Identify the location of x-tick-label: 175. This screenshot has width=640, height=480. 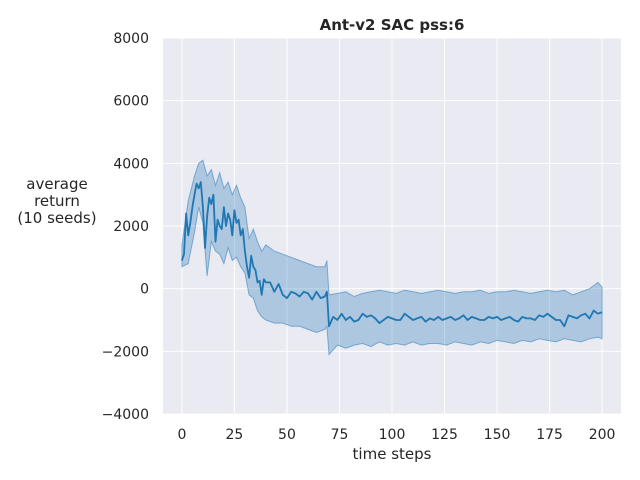
(549, 435).